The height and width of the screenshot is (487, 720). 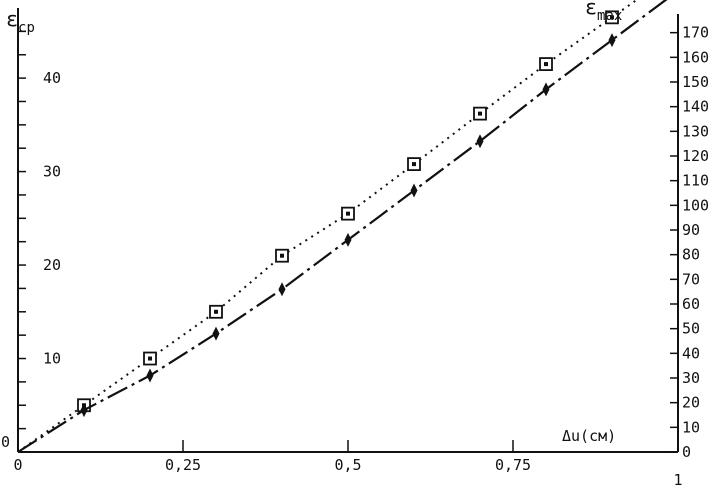 I want to click on x-tick-label: 1, so click(x=677, y=479).